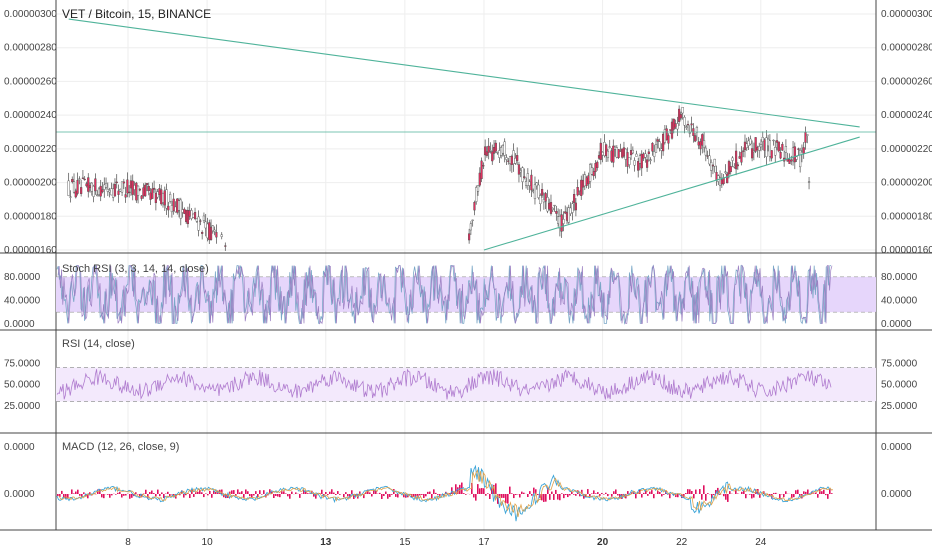  I want to click on rsi-title: RSI (14, close), so click(98, 344).